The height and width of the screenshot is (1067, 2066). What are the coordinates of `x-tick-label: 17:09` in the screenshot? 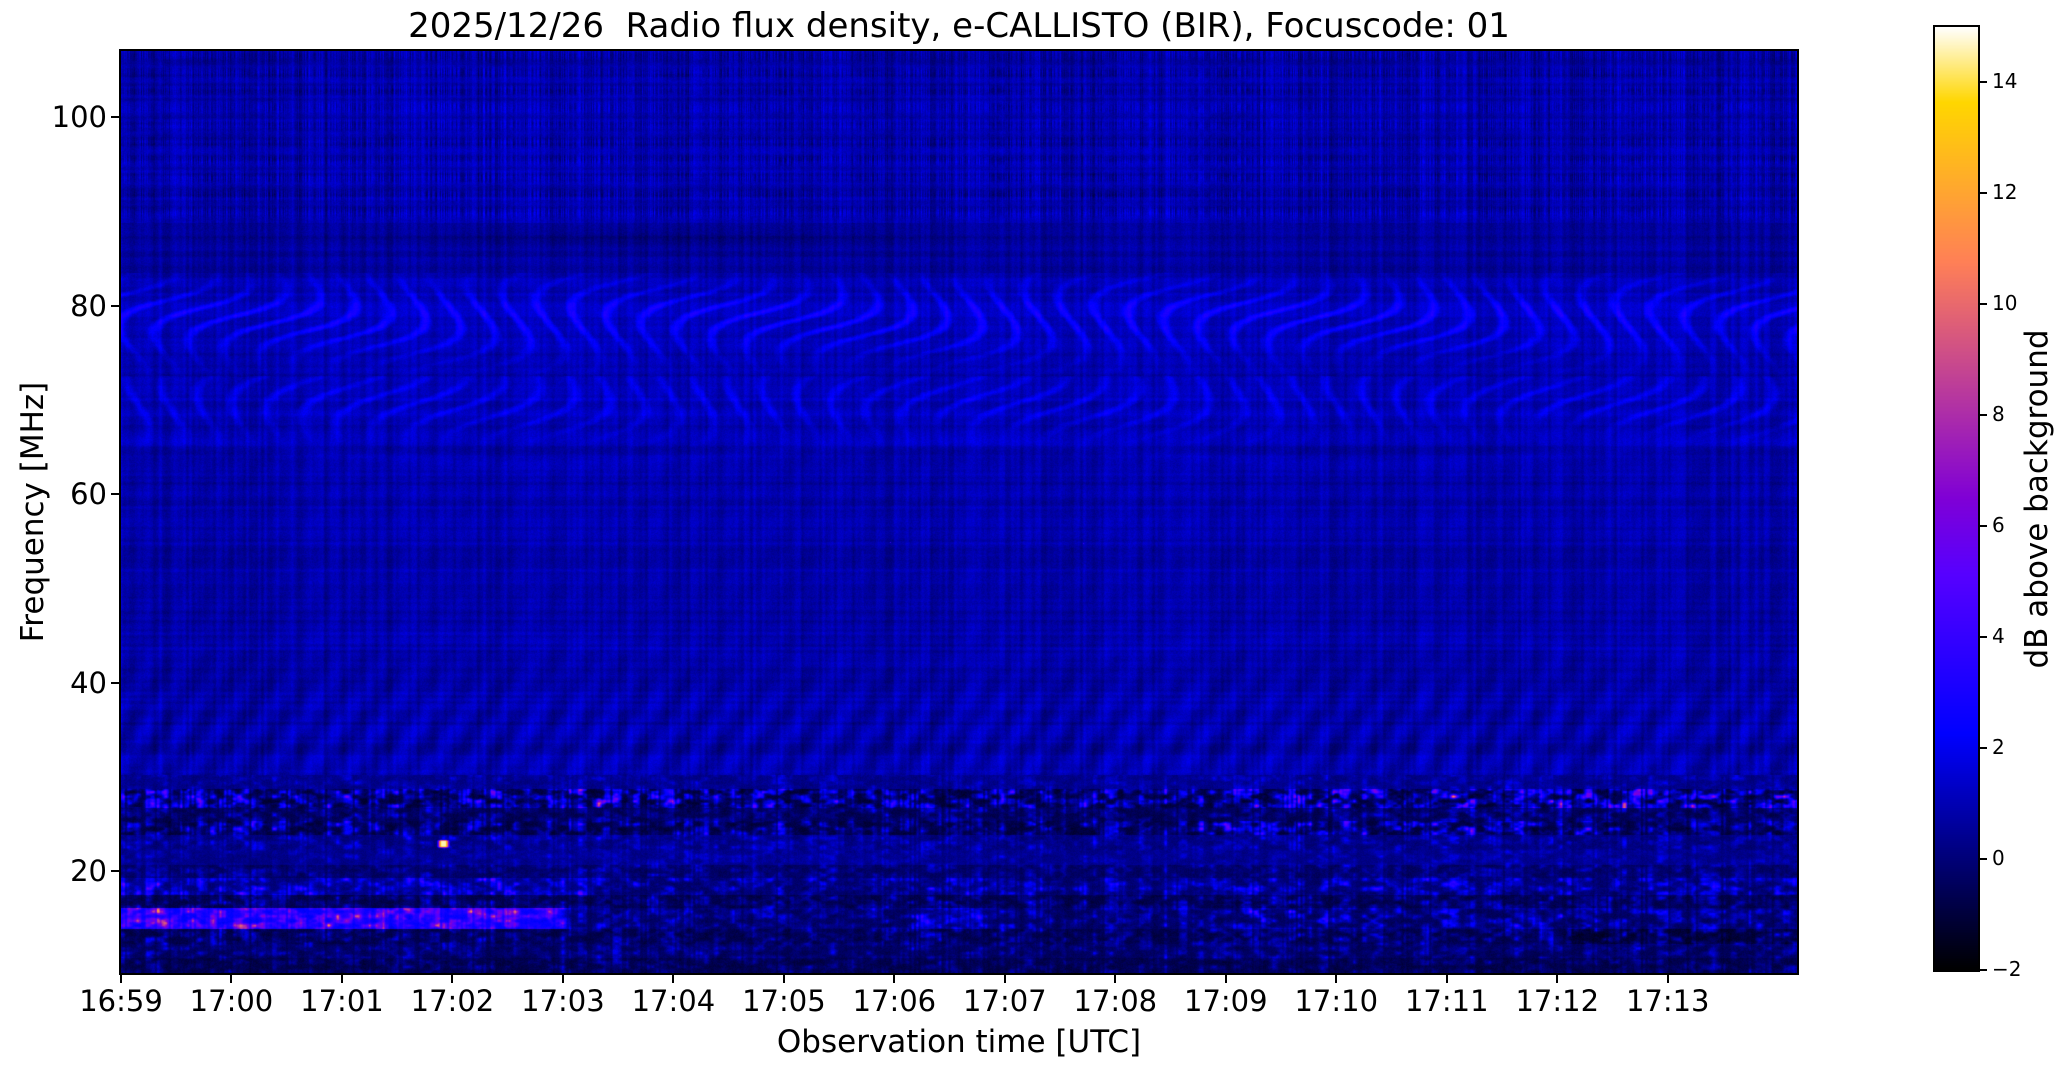 It's located at (1226, 1001).